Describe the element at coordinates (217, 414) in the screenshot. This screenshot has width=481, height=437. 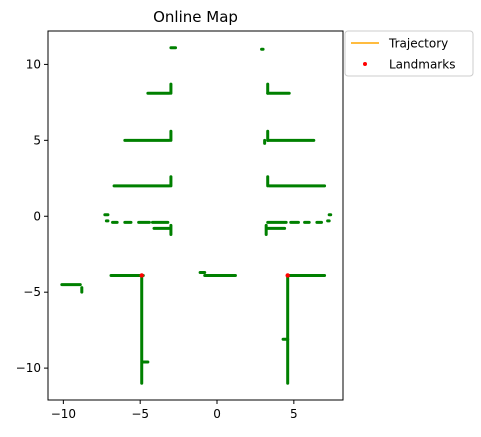
I see `x-tick-label-2: 0` at that location.